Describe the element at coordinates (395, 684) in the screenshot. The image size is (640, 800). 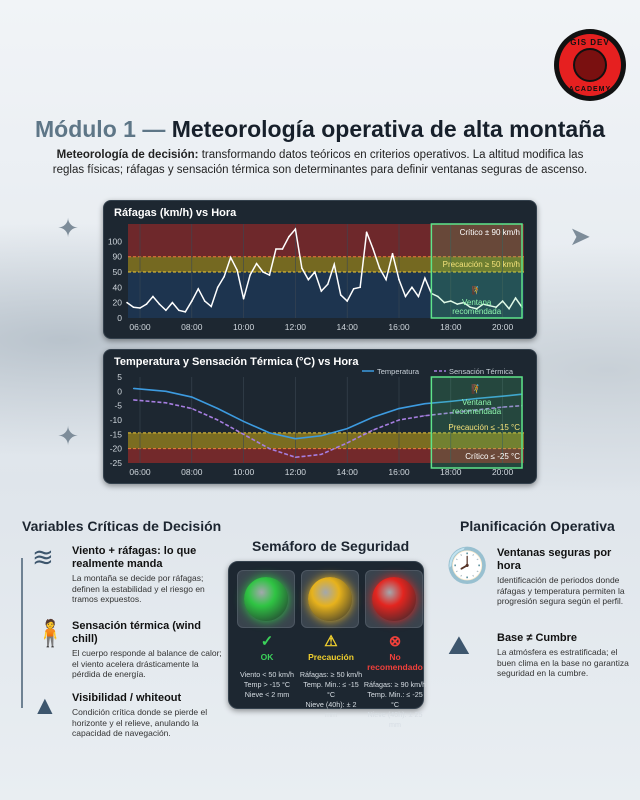
I see `criterion: Ráfagas: ≥ 90 km/h` at that location.